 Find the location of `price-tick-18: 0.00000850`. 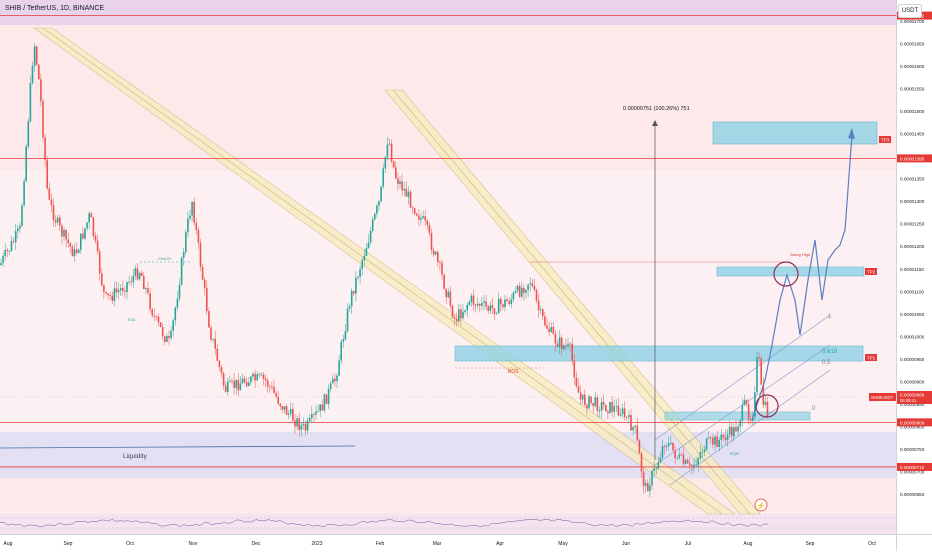

price-tick-18: 0.00000850 is located at coordinates (912, 404).